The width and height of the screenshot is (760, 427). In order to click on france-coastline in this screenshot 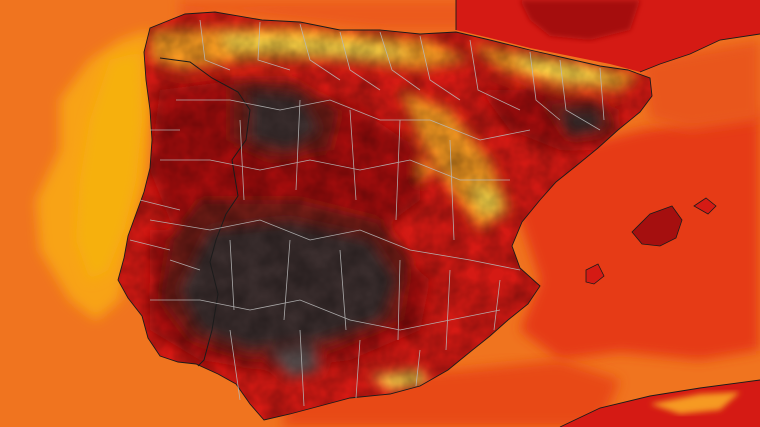, I will do `click(607, 36)`.